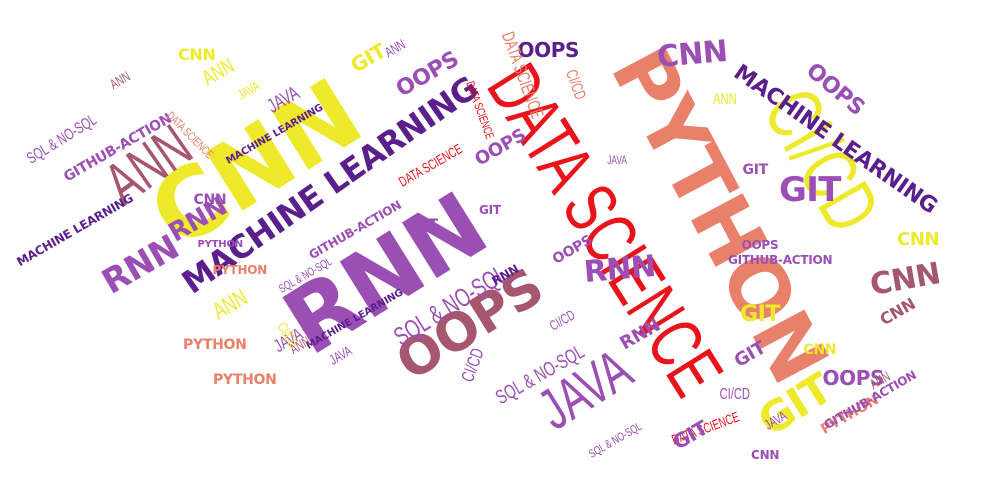 The height and width of the screenshot is (501, 997). I want to click on word-65: CI/CD, so click(562, 320).